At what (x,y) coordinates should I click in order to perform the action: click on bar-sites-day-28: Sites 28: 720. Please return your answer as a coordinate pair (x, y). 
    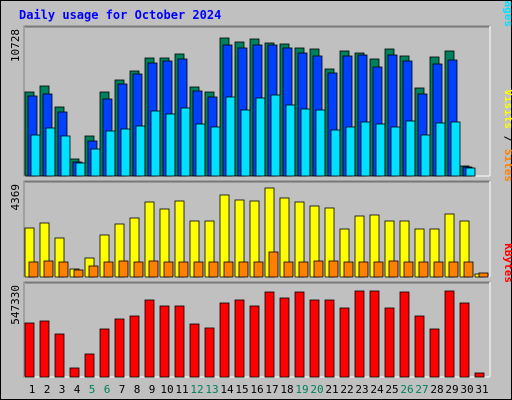
    Looking at the image, I should click on (438, 269).